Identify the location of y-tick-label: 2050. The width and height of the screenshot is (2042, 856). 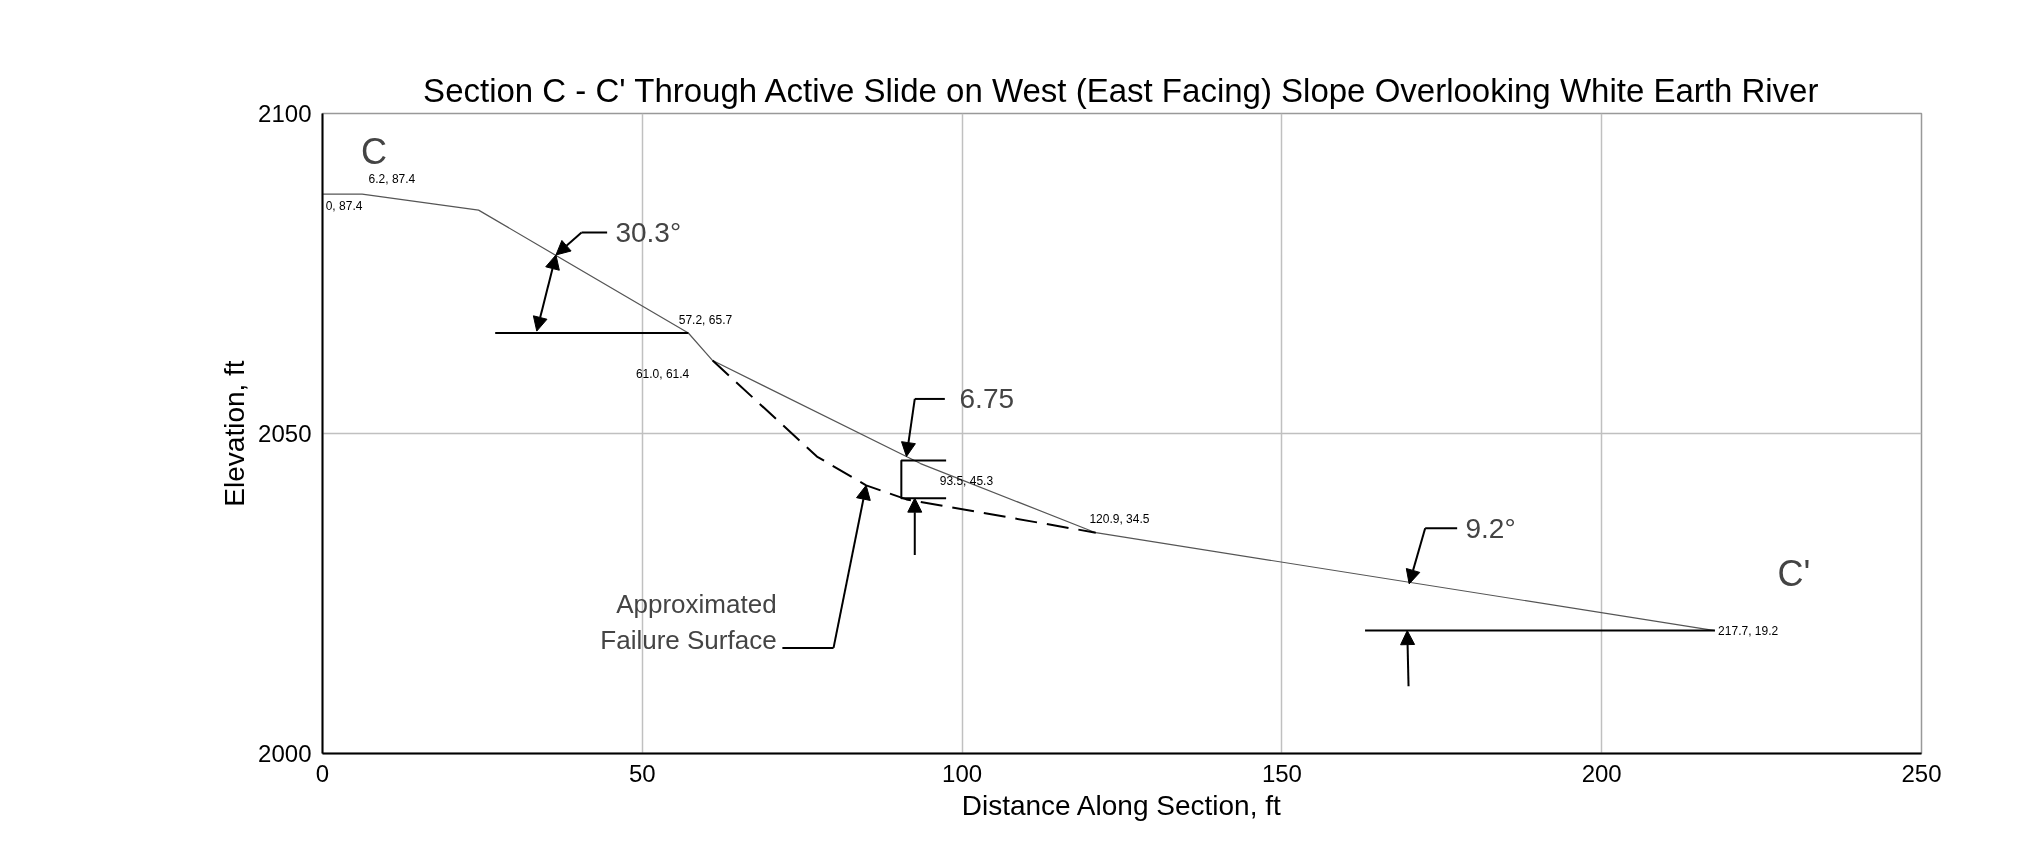
(285, 433).